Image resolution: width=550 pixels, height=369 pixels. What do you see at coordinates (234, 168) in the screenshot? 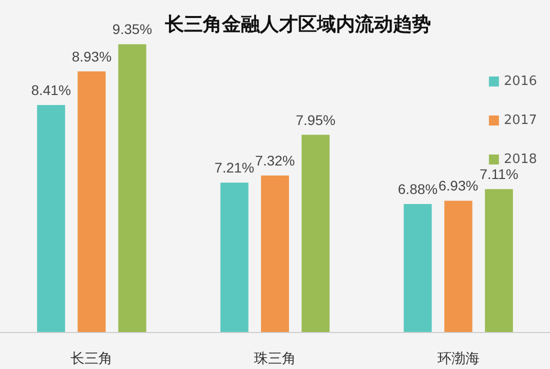
I see `data-label: 7.21%` at bounding box center [234, 168].